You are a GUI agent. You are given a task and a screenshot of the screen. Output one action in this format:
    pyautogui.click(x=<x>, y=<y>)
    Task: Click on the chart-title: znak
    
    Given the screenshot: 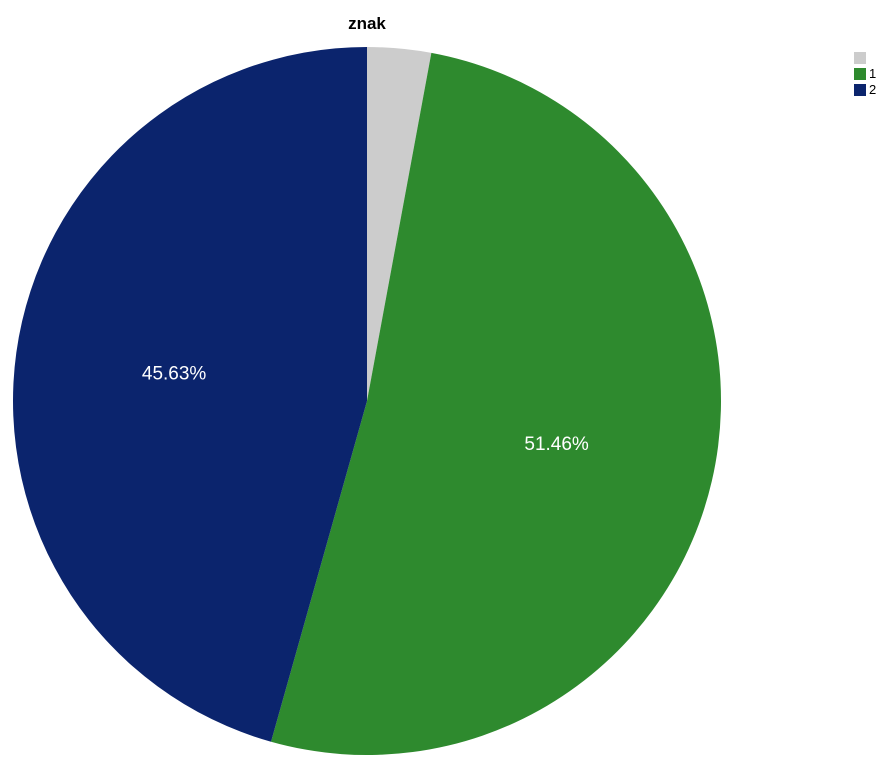 What is the action you would take?
    pyautogui.click(x=367, y=23)
    